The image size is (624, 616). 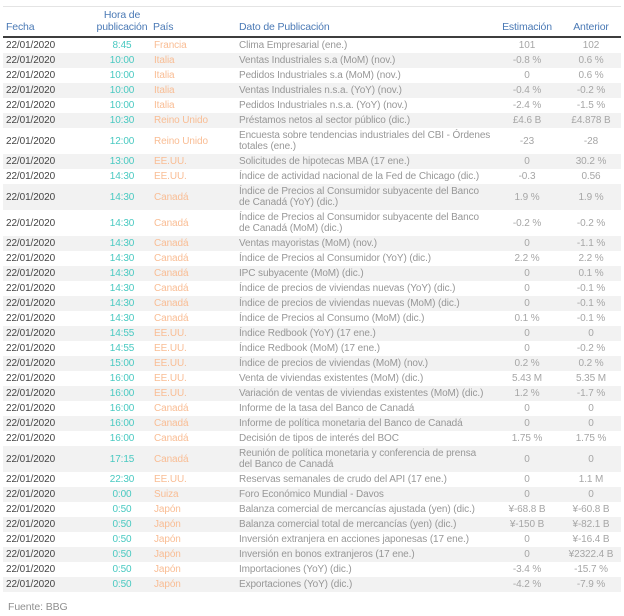 What do you see at coordinates (591, 22) in the screenshot?
I see `column-header-anterior: Anterior` at bounding box center [591, 22].